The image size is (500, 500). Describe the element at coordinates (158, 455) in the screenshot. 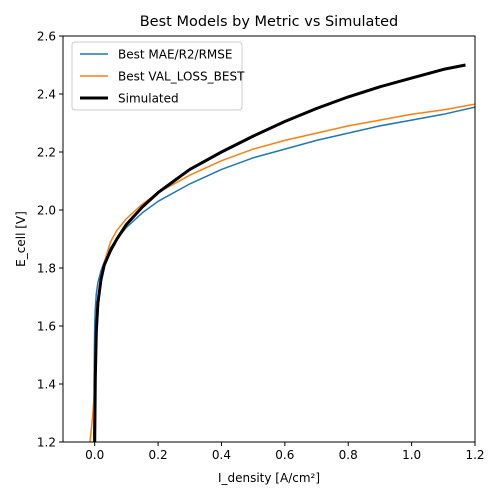

I see `x-tick-label: 0.2` at that location.